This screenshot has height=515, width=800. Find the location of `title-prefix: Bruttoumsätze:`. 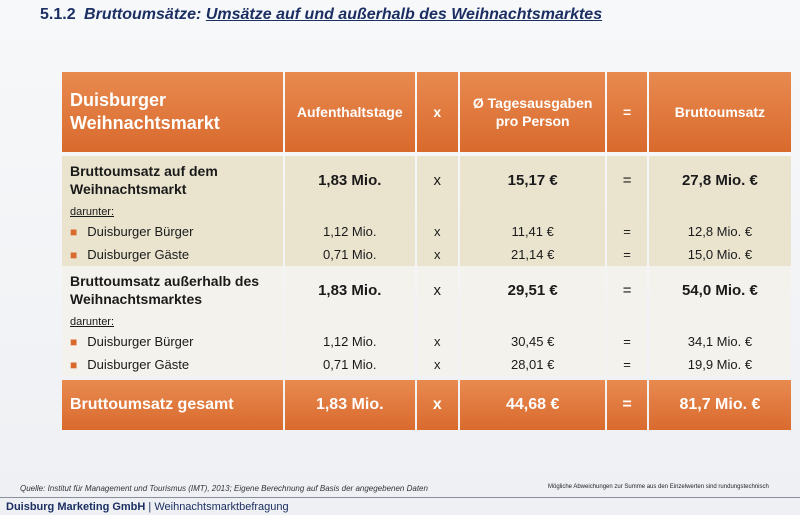

title-prefix: Bruttoumsätze: is located at coordinates (143, 14).